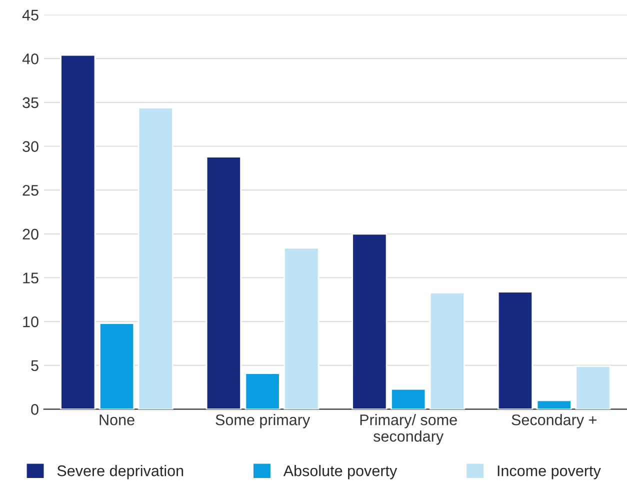 The width and height of the screenshot is (627, 493). Describe the element at coordinates (30, 146) in the screenshot. I see `y-tick-label: 30` at that location.